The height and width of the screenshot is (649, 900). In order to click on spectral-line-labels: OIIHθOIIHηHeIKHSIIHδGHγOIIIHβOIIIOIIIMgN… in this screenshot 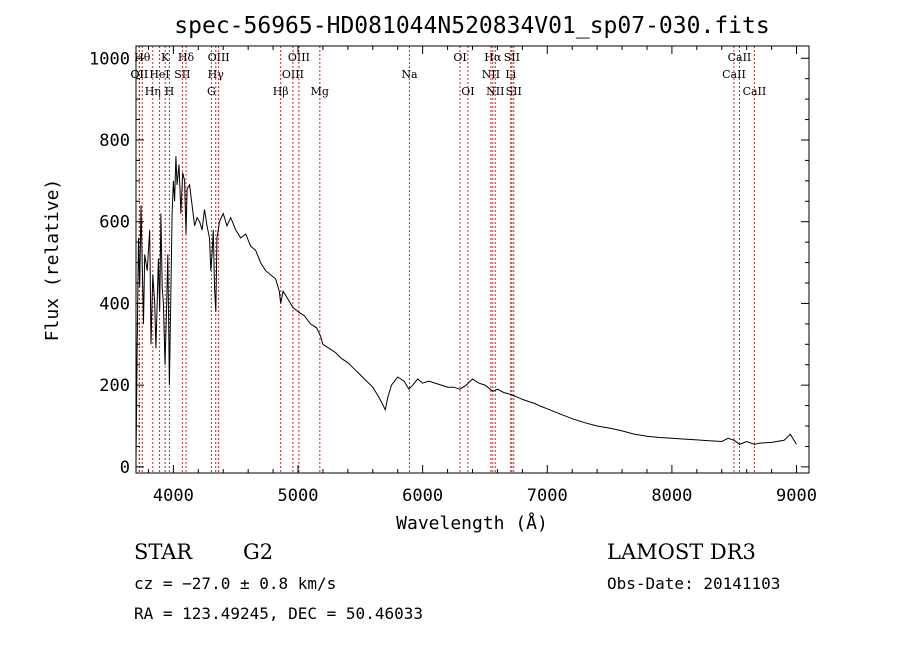, I will do `click(449, 74)`.